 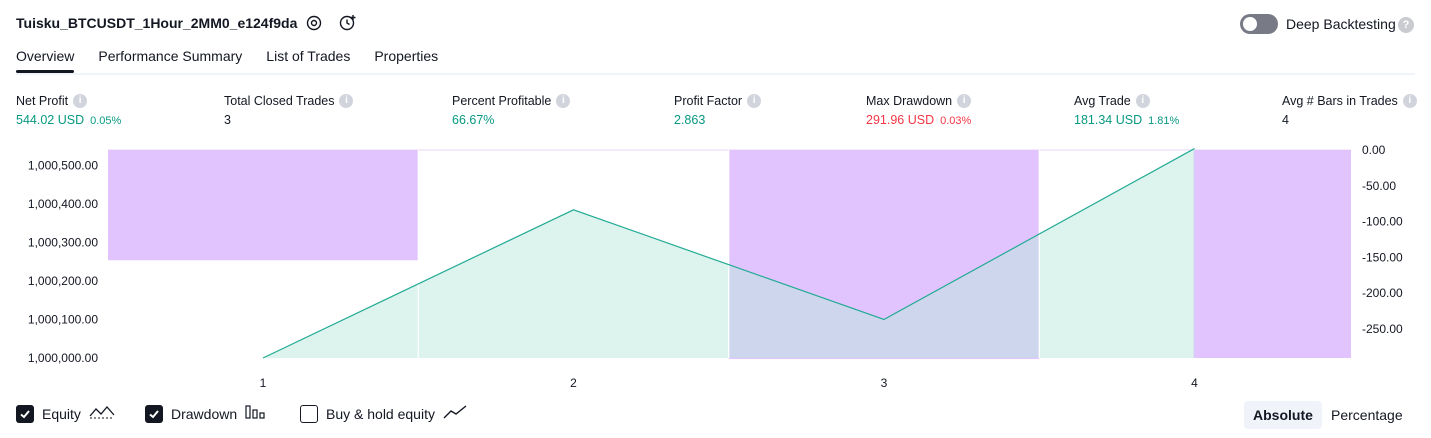 What do you see at coordinates (1379, 186) in the screenshot?
I see `y-right-tick-label: -50.00` at bounding box center [1379, 186].